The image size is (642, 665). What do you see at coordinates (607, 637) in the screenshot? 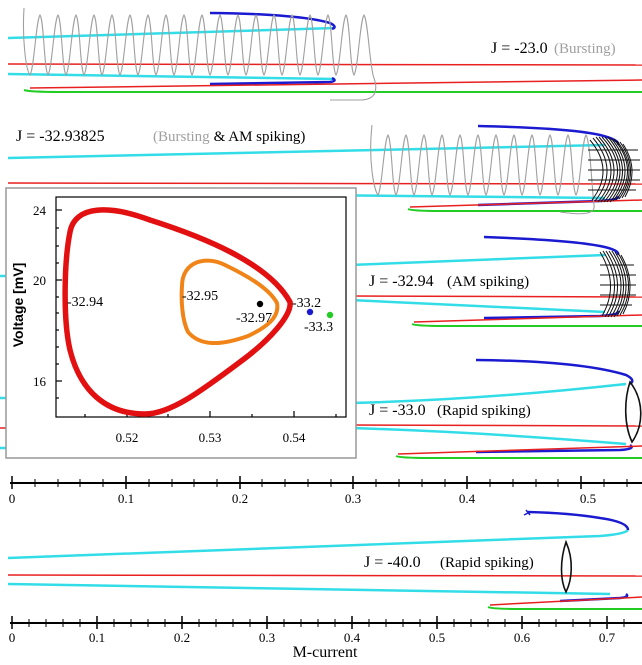
I see `axis-bottom-tick: 0.7` at bounding box center [607, 637].